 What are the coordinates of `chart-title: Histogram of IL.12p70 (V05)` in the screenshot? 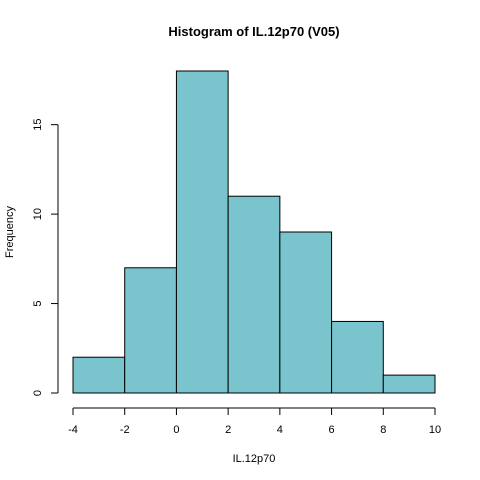 It's located at (253, 31).